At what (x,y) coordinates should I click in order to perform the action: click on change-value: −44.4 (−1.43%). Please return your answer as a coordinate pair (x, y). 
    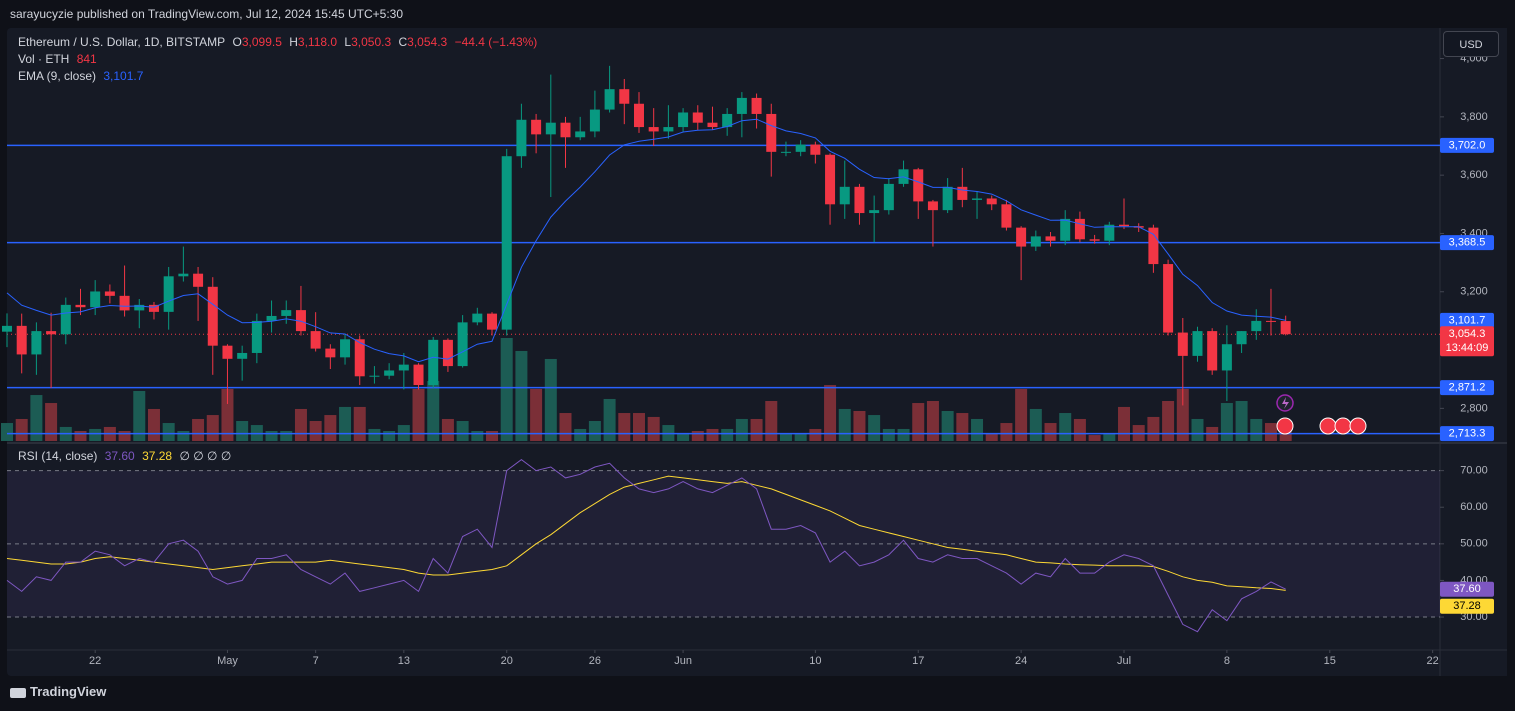
    Looking at the image, I should click on (496, 42).